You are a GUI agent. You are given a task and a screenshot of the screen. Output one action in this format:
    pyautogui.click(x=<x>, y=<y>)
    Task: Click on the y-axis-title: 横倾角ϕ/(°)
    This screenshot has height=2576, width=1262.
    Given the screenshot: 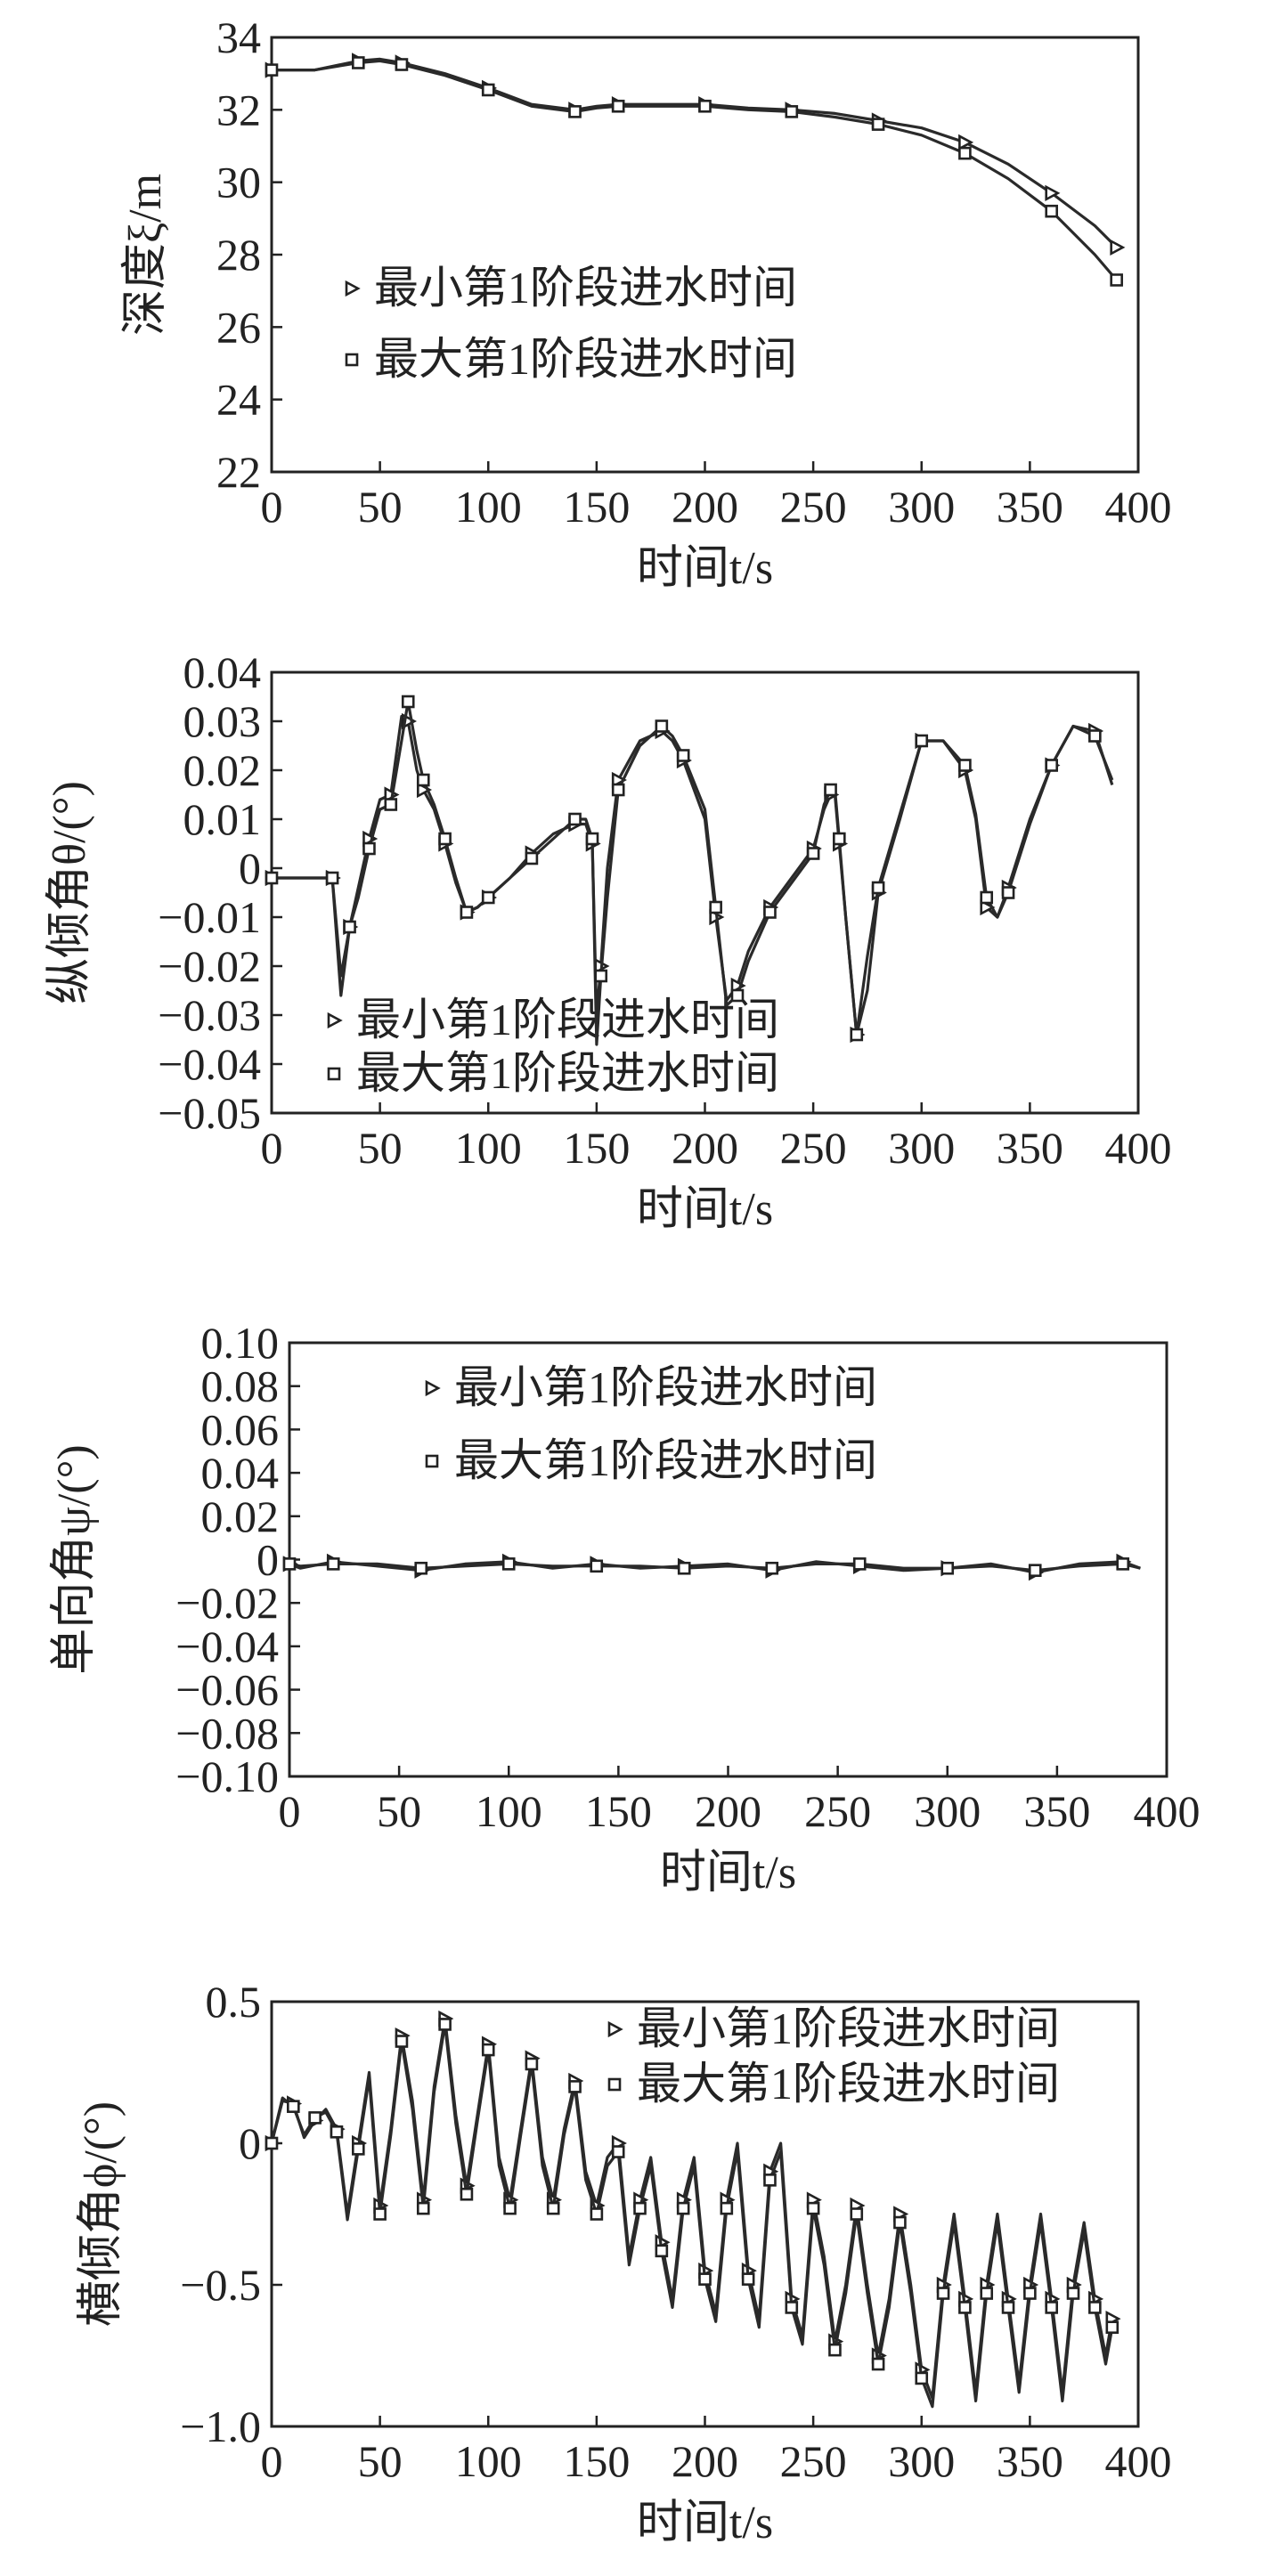 What is the action you would take?
    pyautogui.click(x=101, y=2214)
    